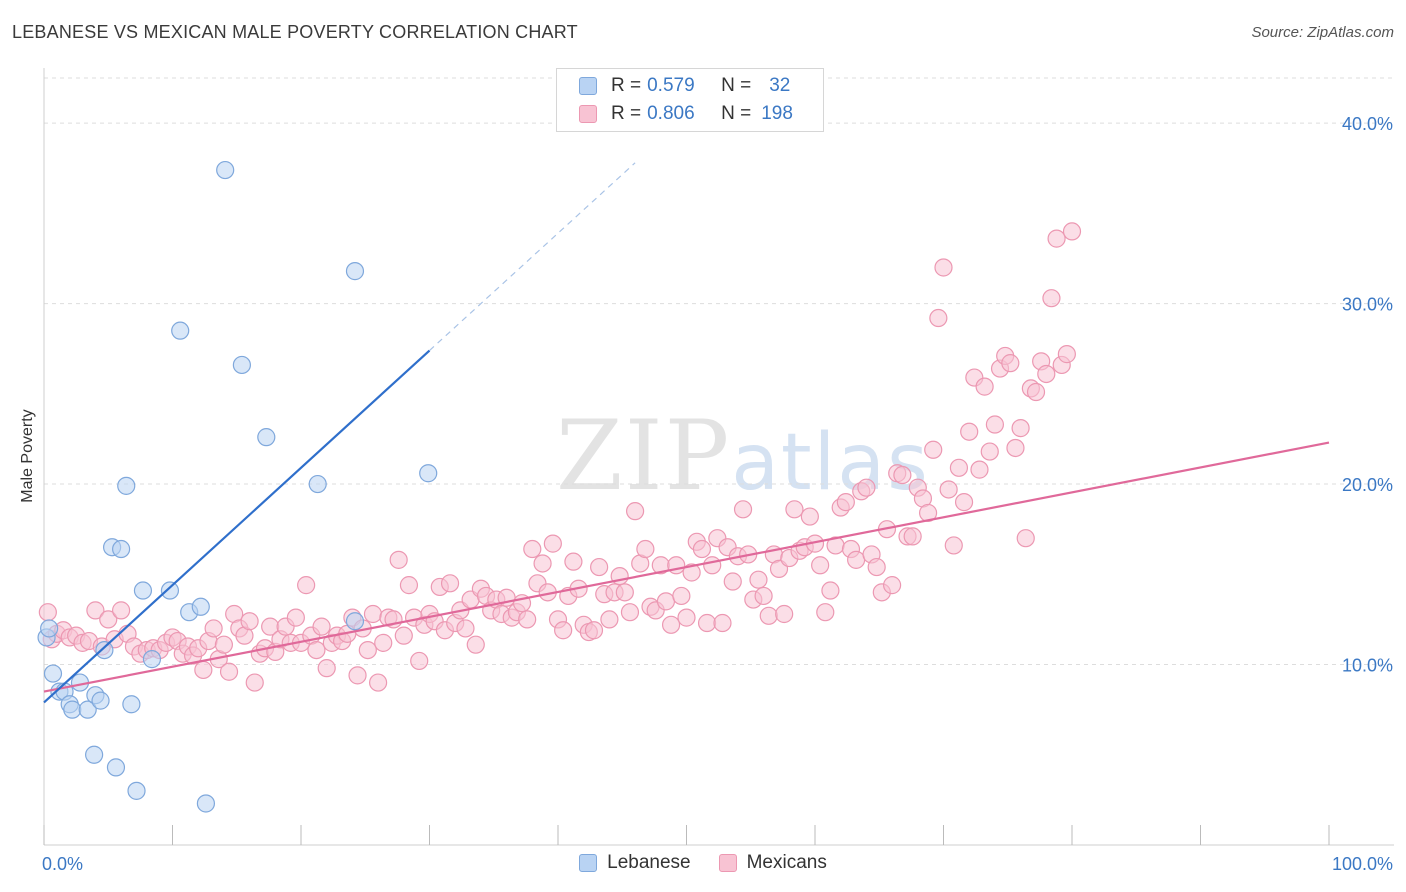 The width and height of the screenshot is (1406, 892). I want to click on x-tick-label-max: 100.0%, so click(1362, 864).